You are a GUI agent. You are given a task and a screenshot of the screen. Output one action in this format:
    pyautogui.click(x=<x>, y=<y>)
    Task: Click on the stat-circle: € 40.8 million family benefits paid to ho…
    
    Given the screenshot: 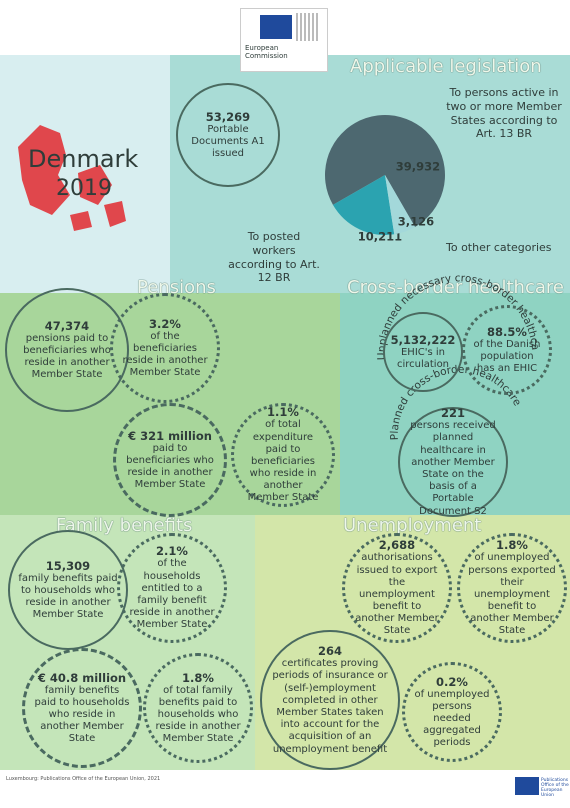 What is the action you would take?
    pyautogui.click(x=82, y=708)
    